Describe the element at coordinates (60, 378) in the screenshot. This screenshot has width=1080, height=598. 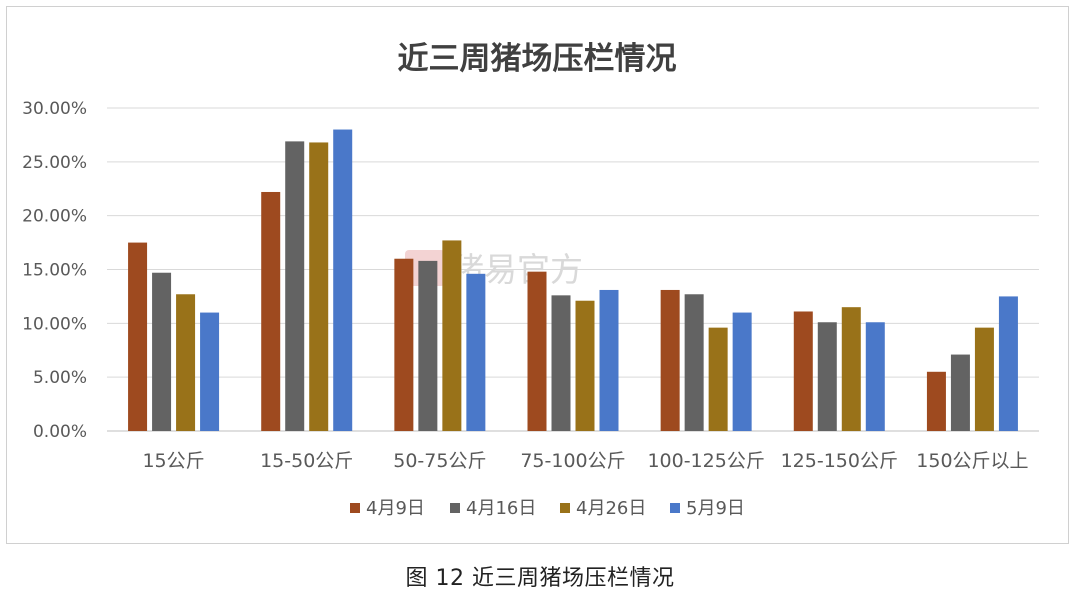
I see `y-tick-label: 5.00%` at that location.